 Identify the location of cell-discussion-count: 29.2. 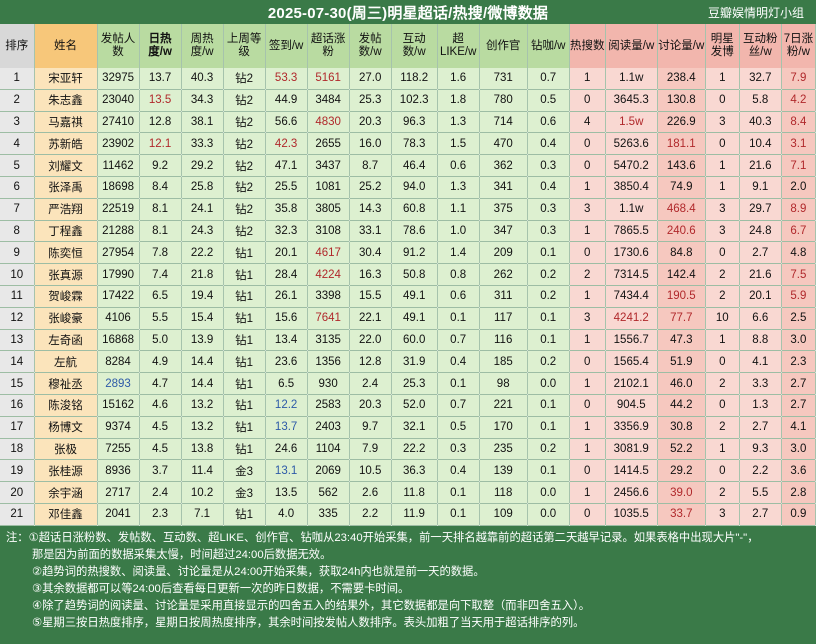
(681, 471).